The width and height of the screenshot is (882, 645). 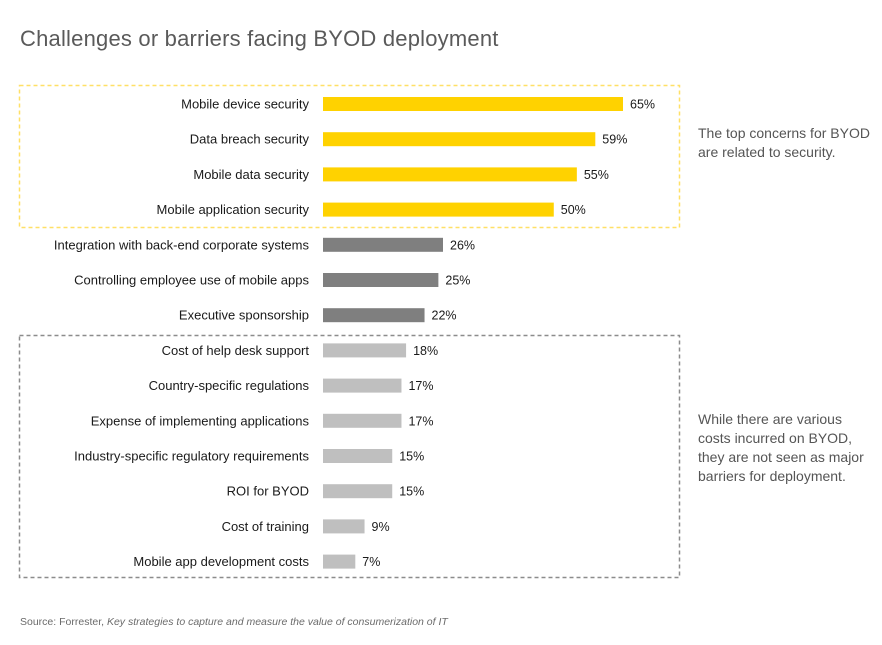 What do you see at coordinates (358, 491) in the screenshot?
I see `bar-roi-for-byod` at bounding box center [358, 491].